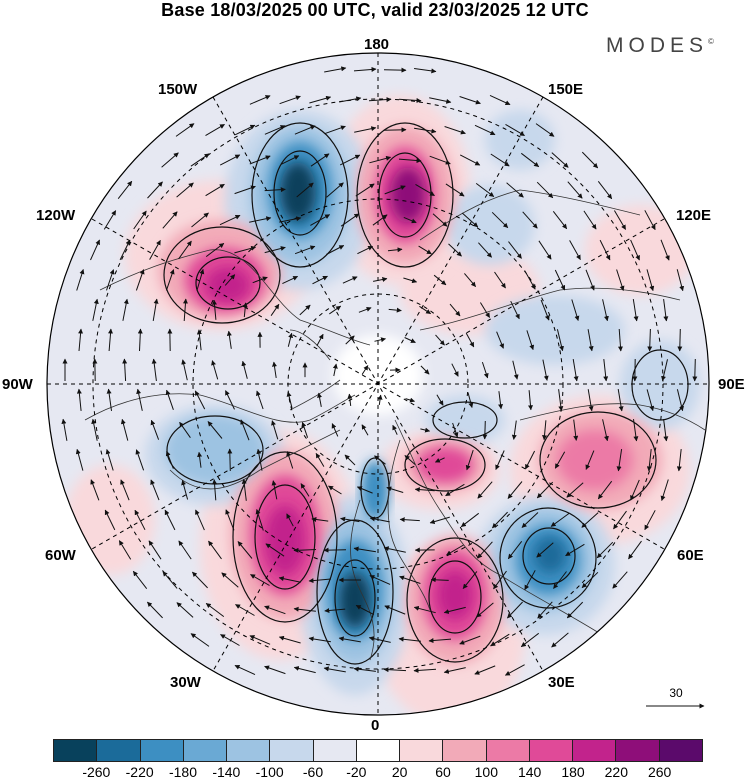 The image size is (750, 783). I want to click on lon-label-30w: 30W, so click(185, 682).